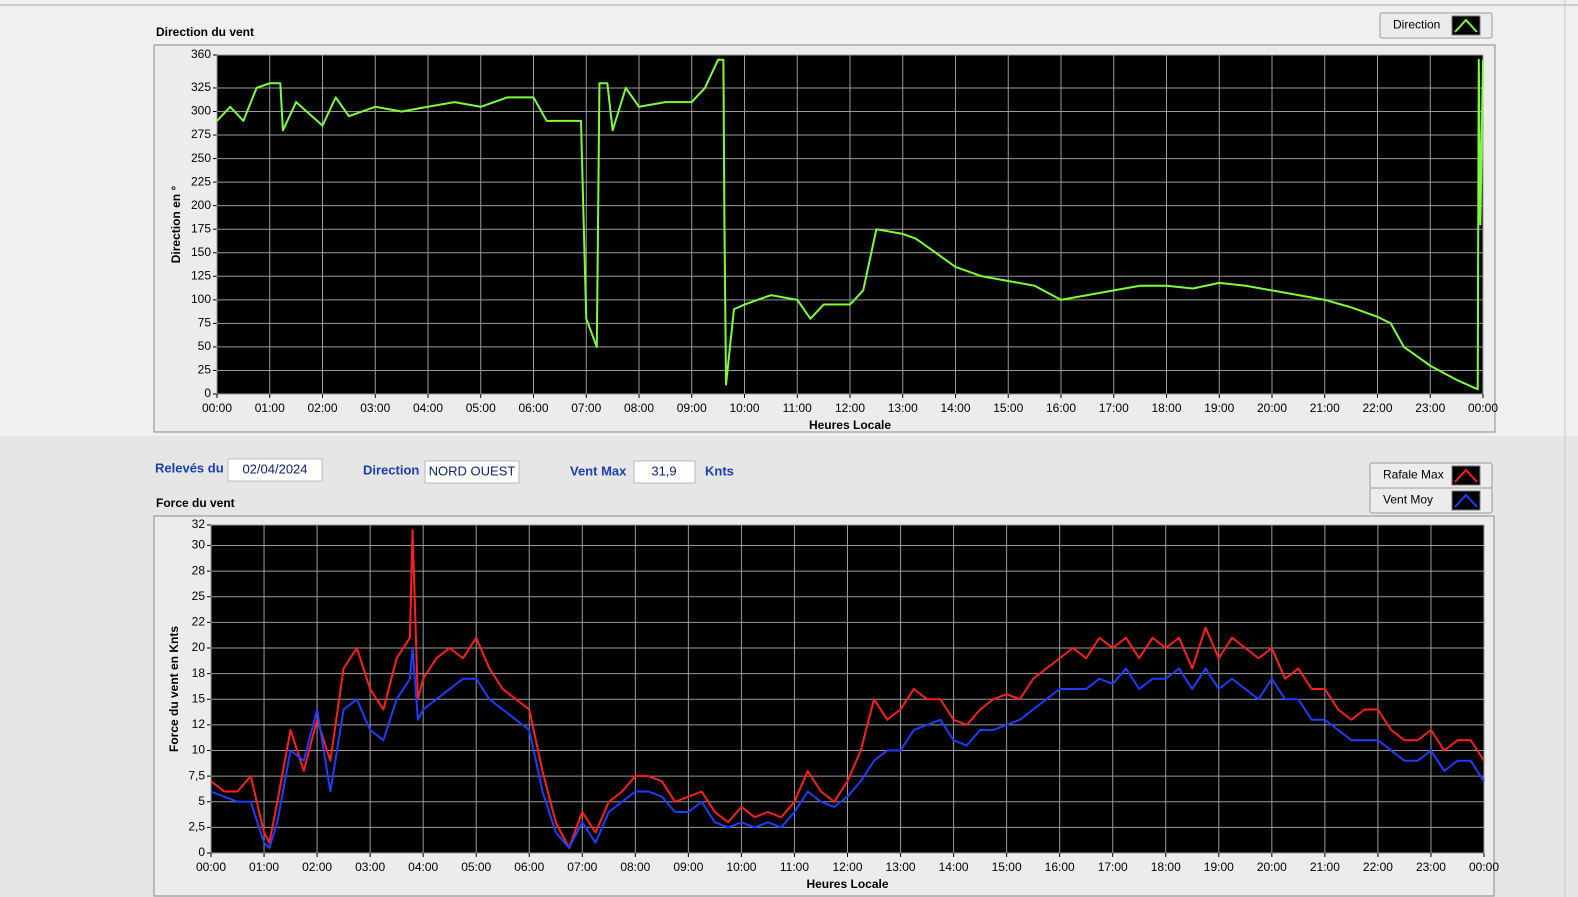 The height and width of the screenshot is (897, 1578). What do you see at coordinates (199, 622) in the screenshot?
I see `y-tick-label: 22` at bounding box center [199, 622].